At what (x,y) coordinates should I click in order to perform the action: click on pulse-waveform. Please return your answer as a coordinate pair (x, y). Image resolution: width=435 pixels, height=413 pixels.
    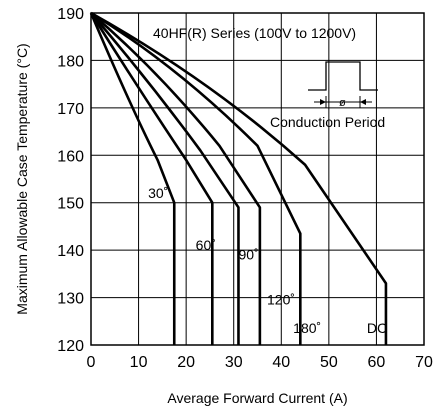
    Looking at the image, I should click on (343, 76).